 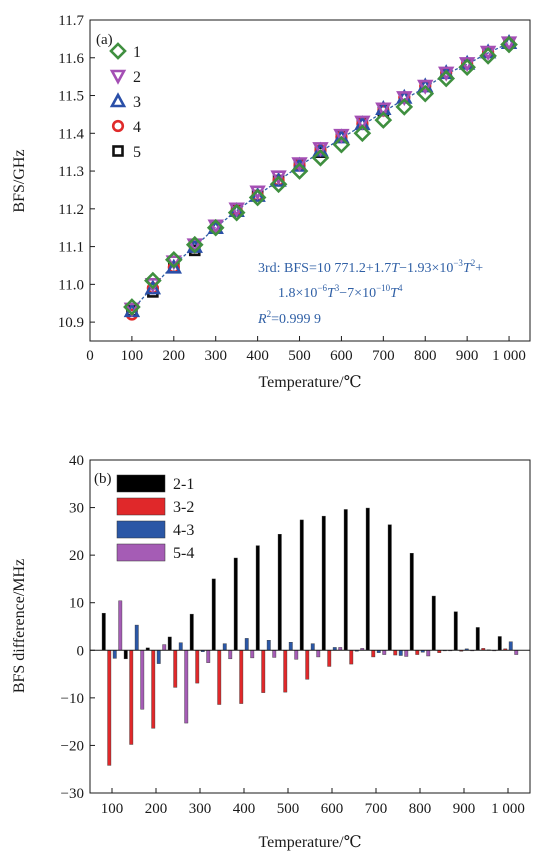 What do you see at coordinates (464, 809) in the screenshot?
I see `panel-b-x-tick-label: 900` at bounding box center [464, 809].